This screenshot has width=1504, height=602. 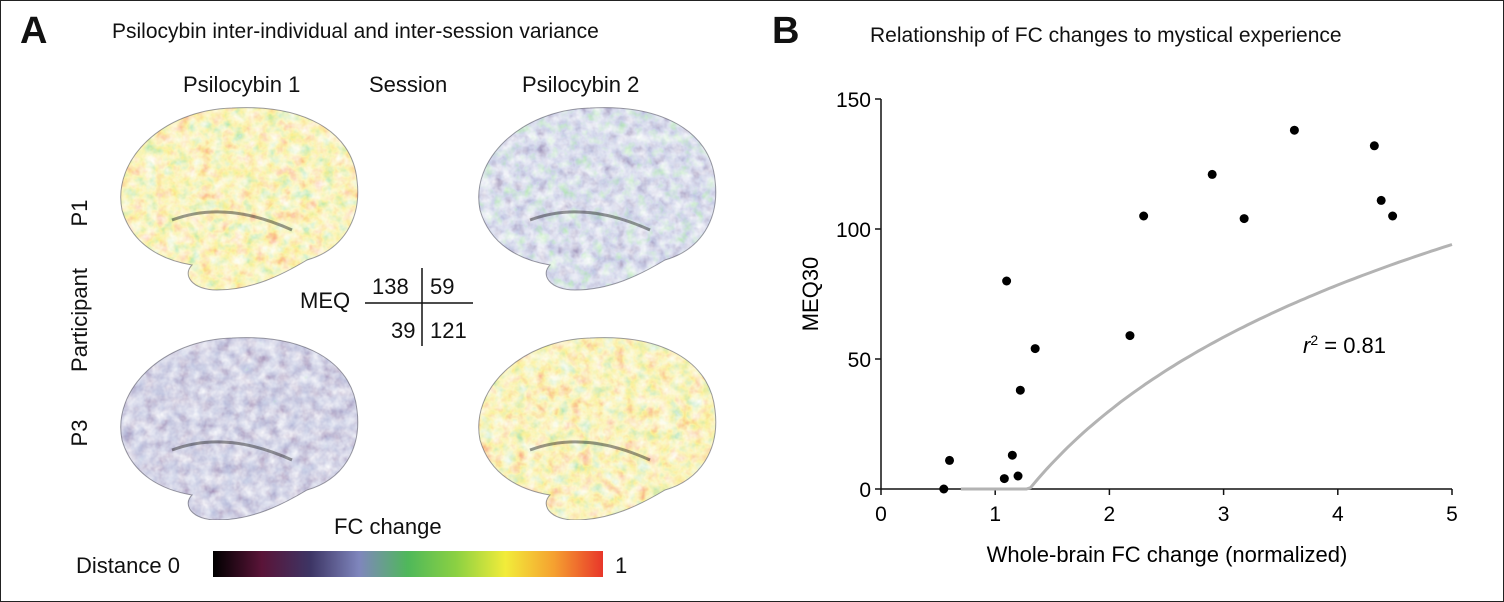 What do you see at coordinates (408, 84) in the screenshot?
I see `col-label-session: Session` at bounding box center [408, 84].